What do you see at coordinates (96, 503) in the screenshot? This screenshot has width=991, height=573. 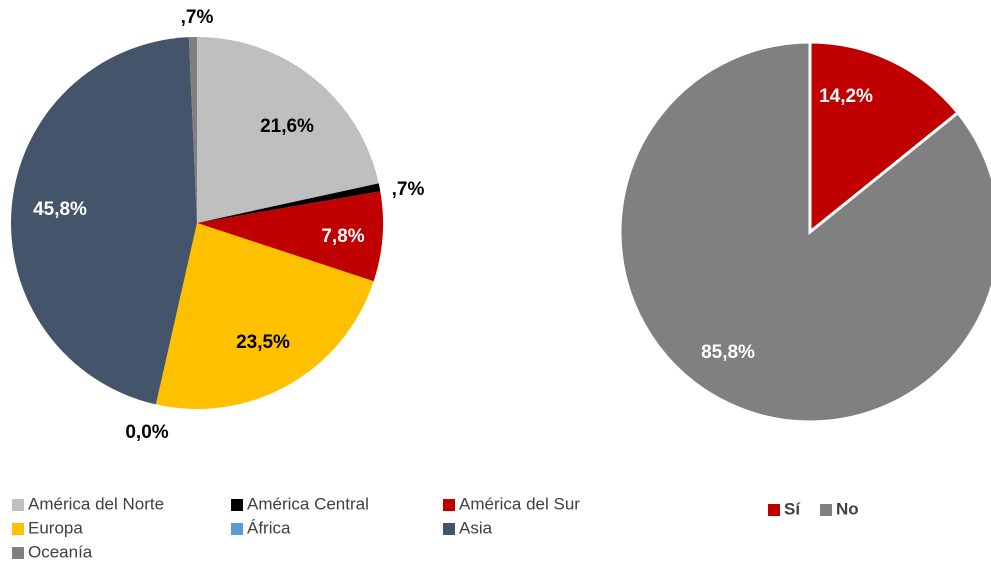 I see `legend-label: América del Norte` at bounding box center [96, 503].